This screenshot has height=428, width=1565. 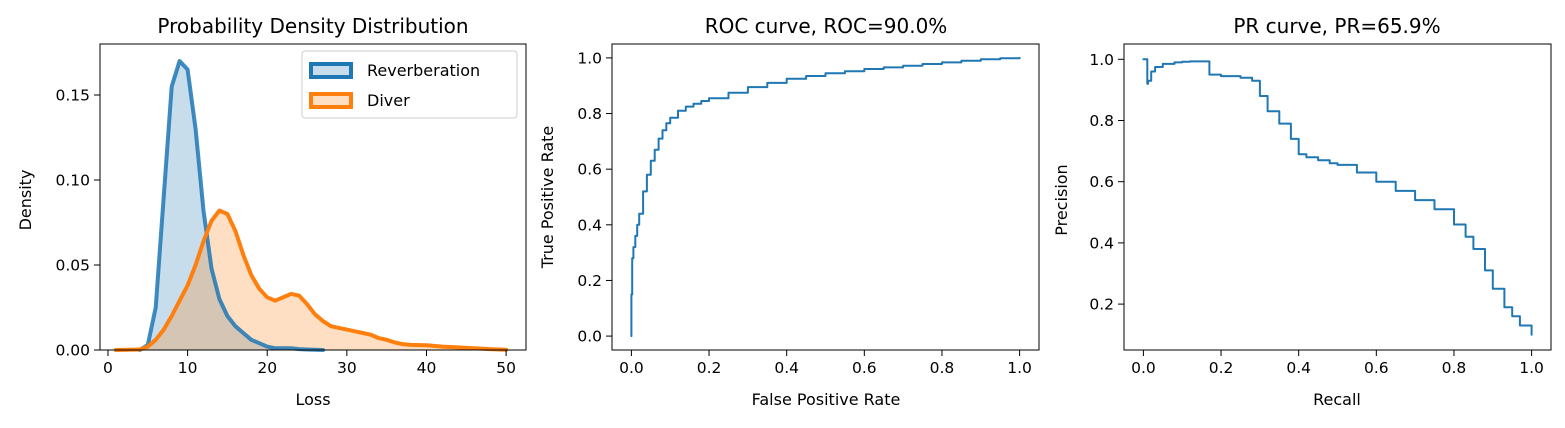 I want to click on roc-x-axis-label: False Positive Rate, so click(x=826, y=399).